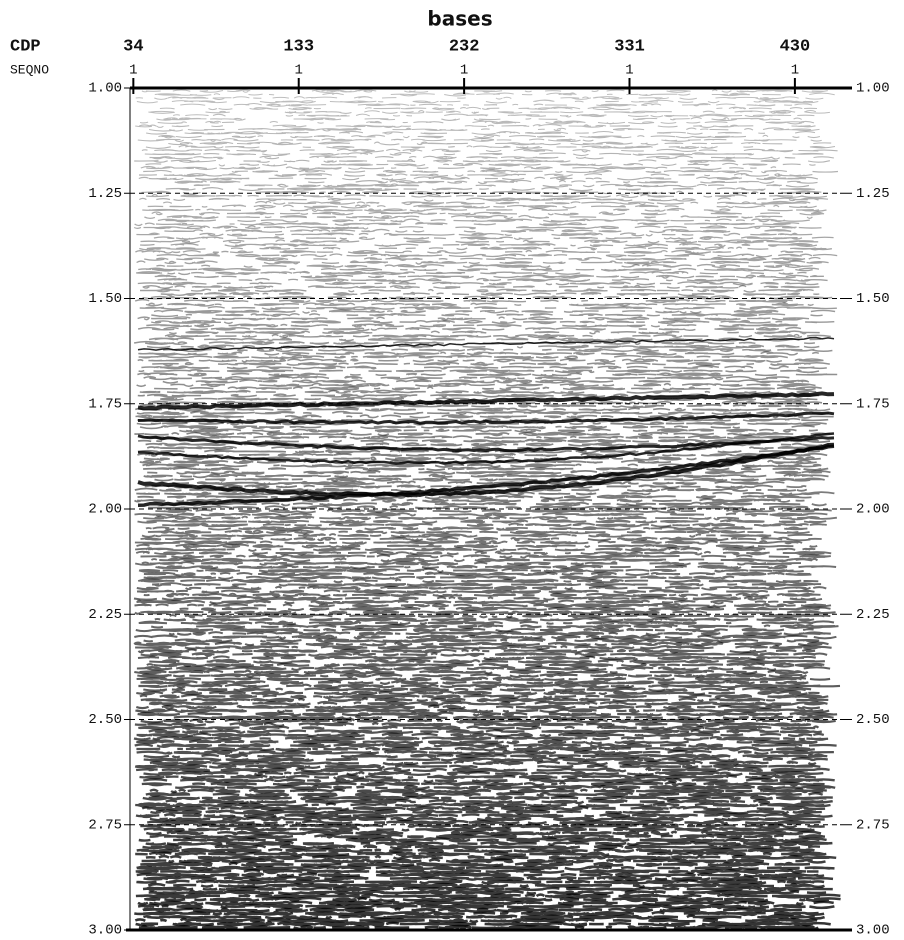  I want to click on x-tick-label: 133, so click(298, 46).